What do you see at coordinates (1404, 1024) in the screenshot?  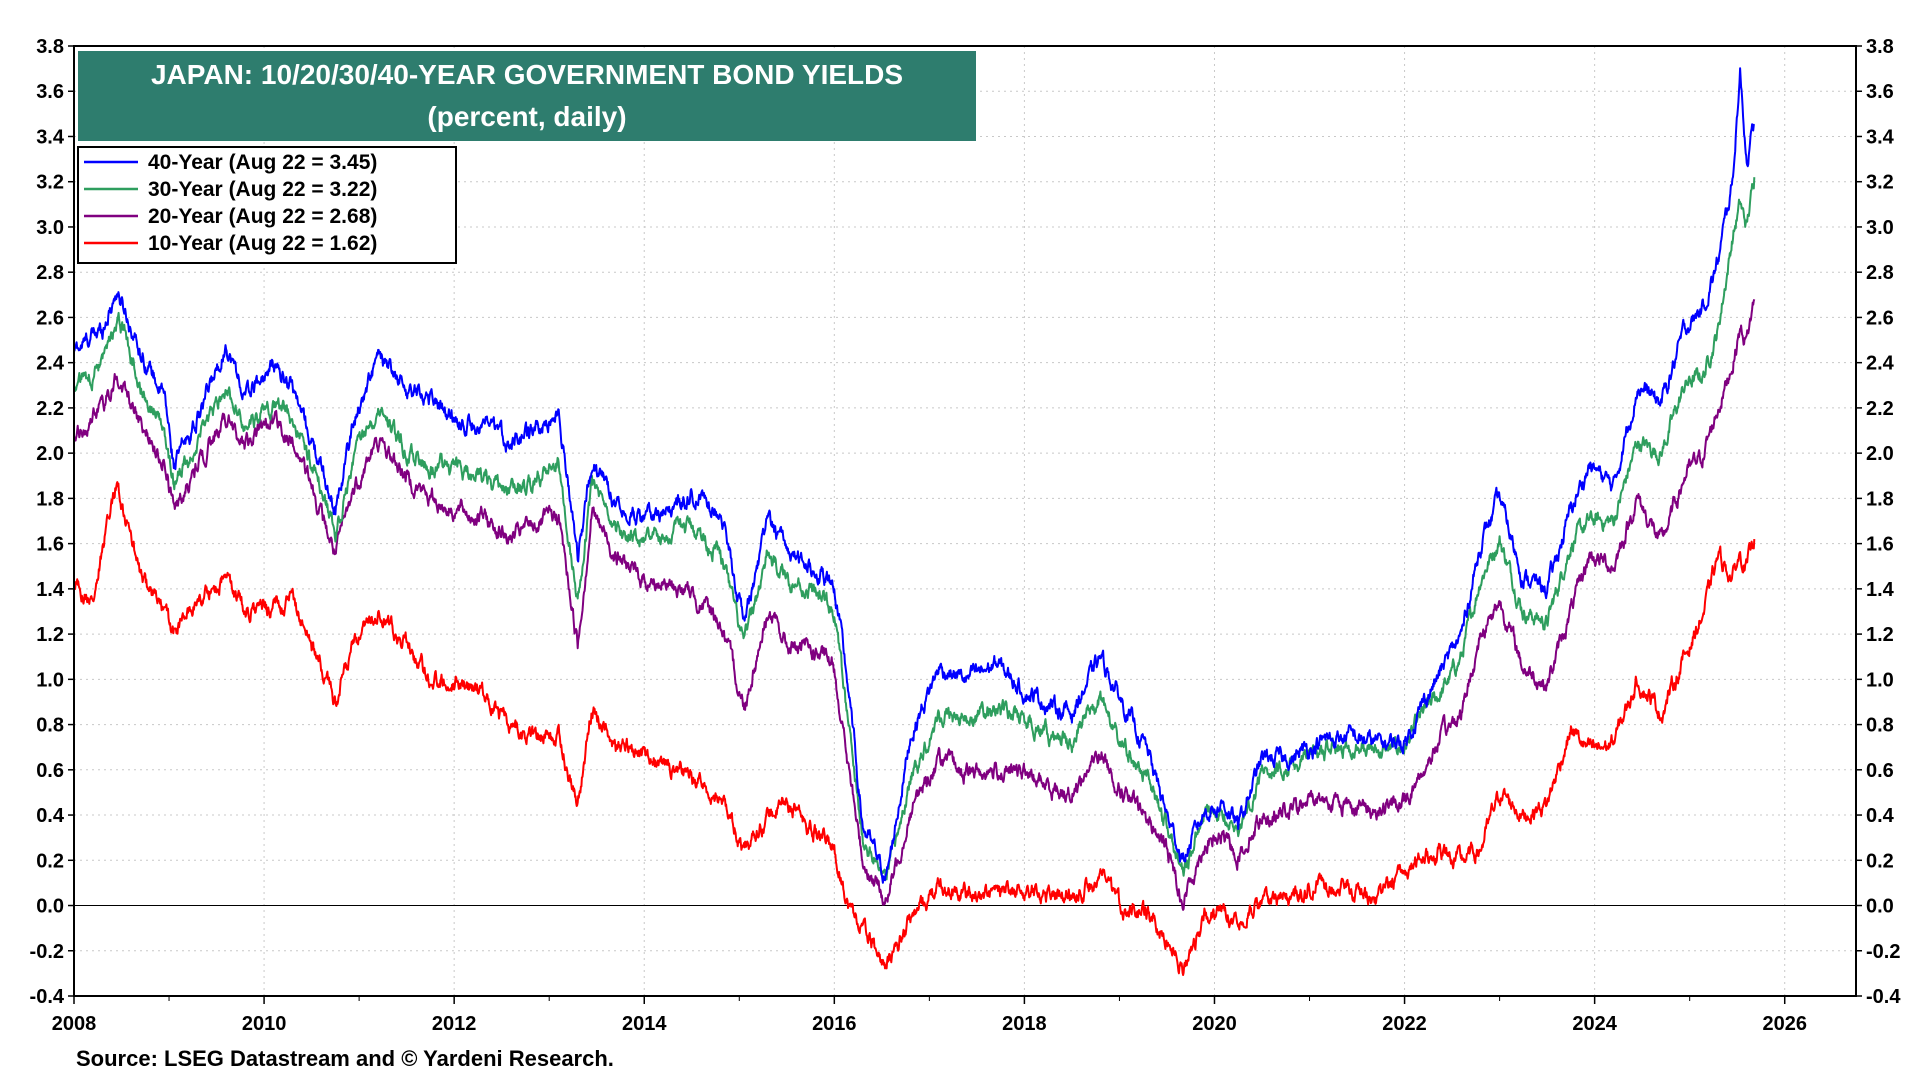 I see `x-tick-label: 2022` at bounding box center [1404, 1024].